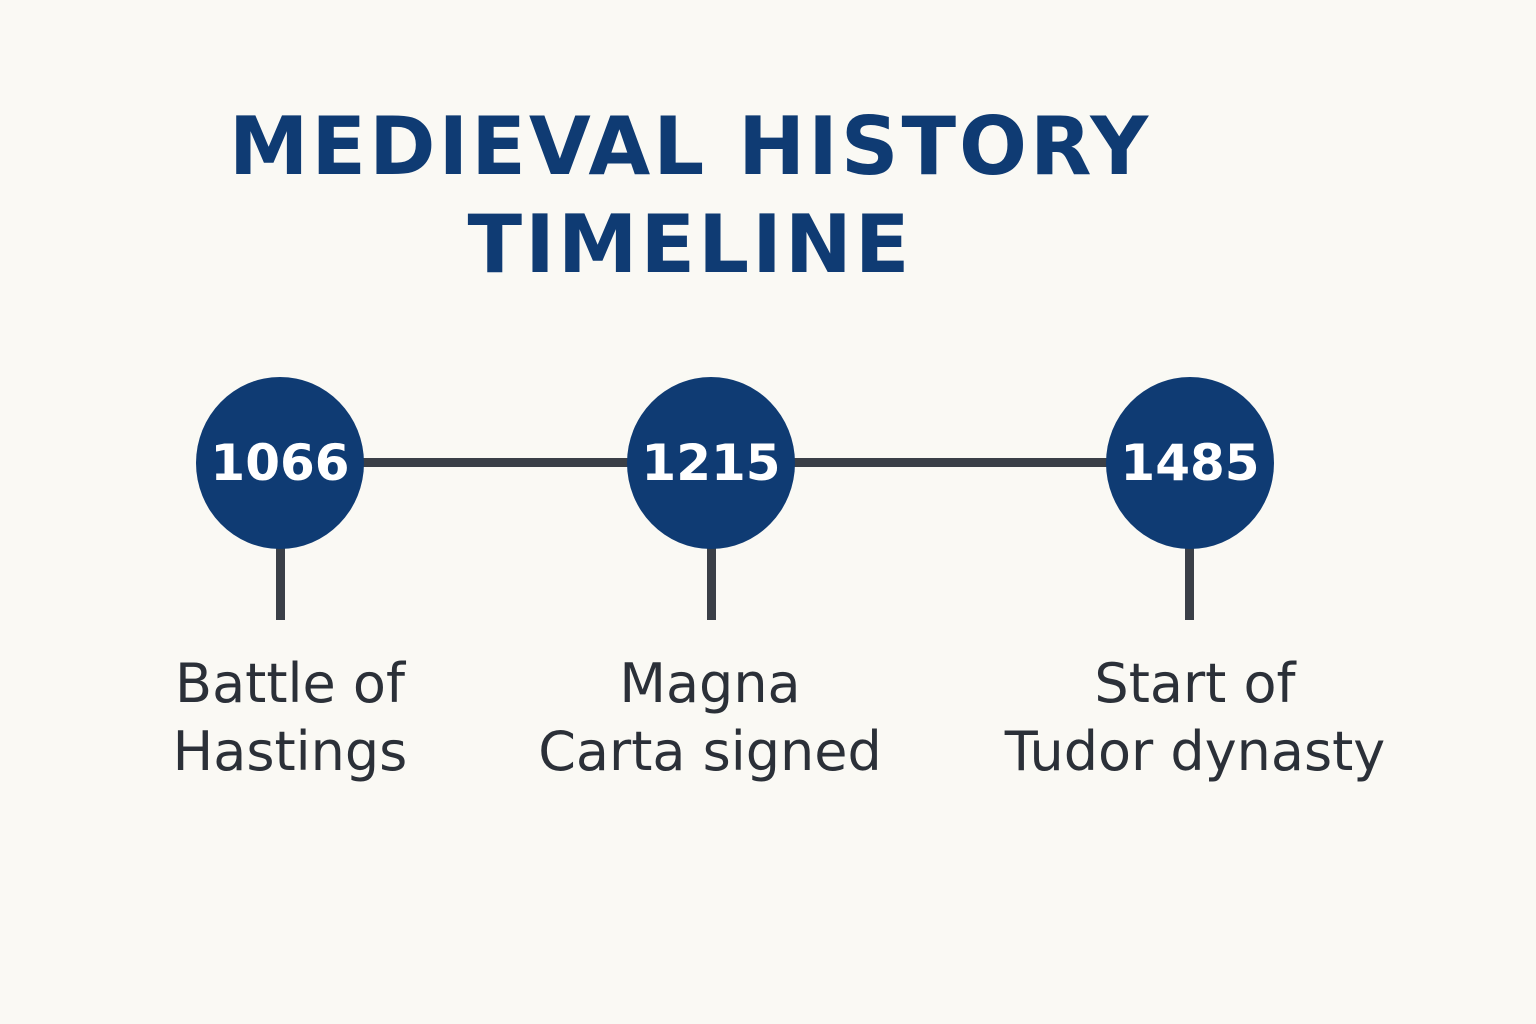  Describe the element at coordinates (690, 244) in the screenshot. I see `title-line-2: TIMELINE` at that location.